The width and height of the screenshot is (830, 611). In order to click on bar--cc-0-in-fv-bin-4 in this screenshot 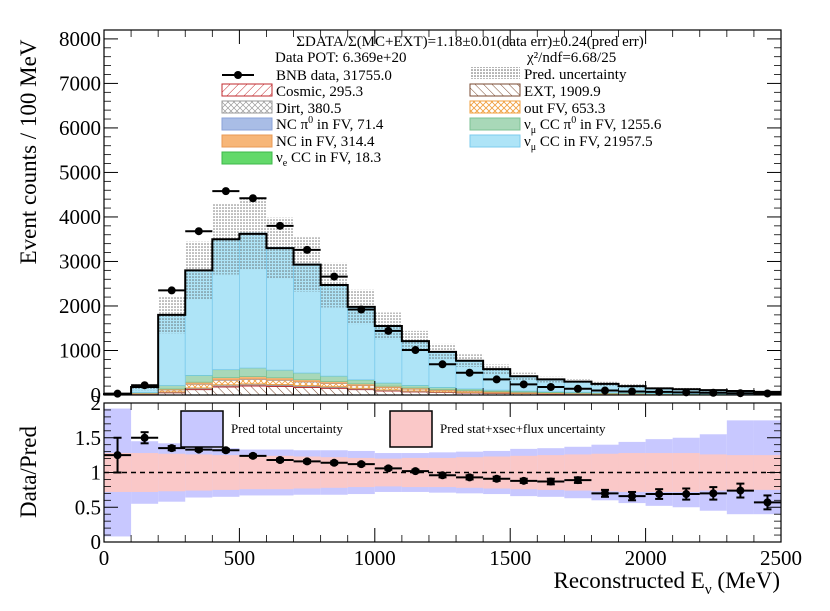, I will do `click(225, 374)`.